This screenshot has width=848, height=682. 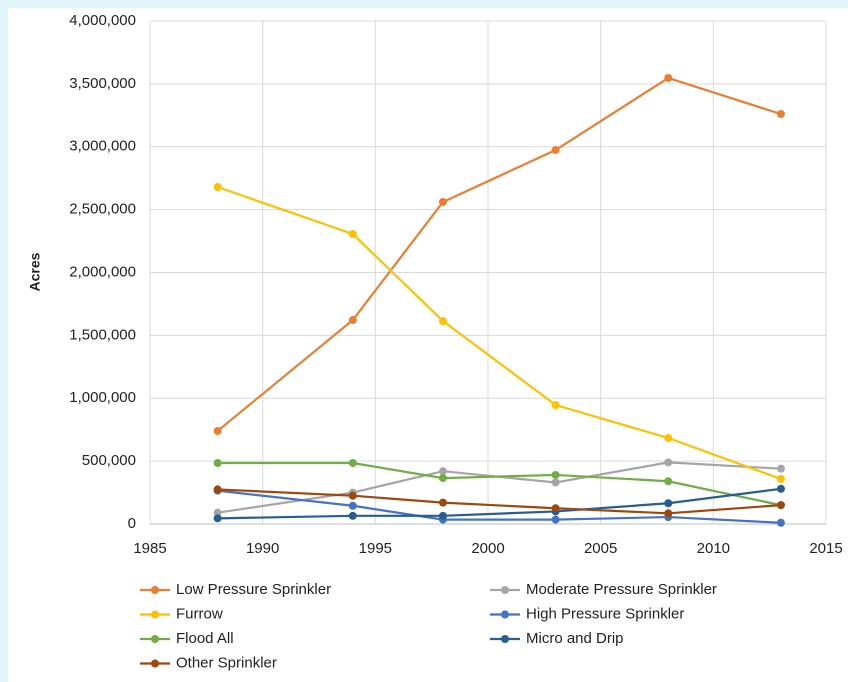 I want to click on legend-label: Micro and Drip, so click(x=575, y=638).